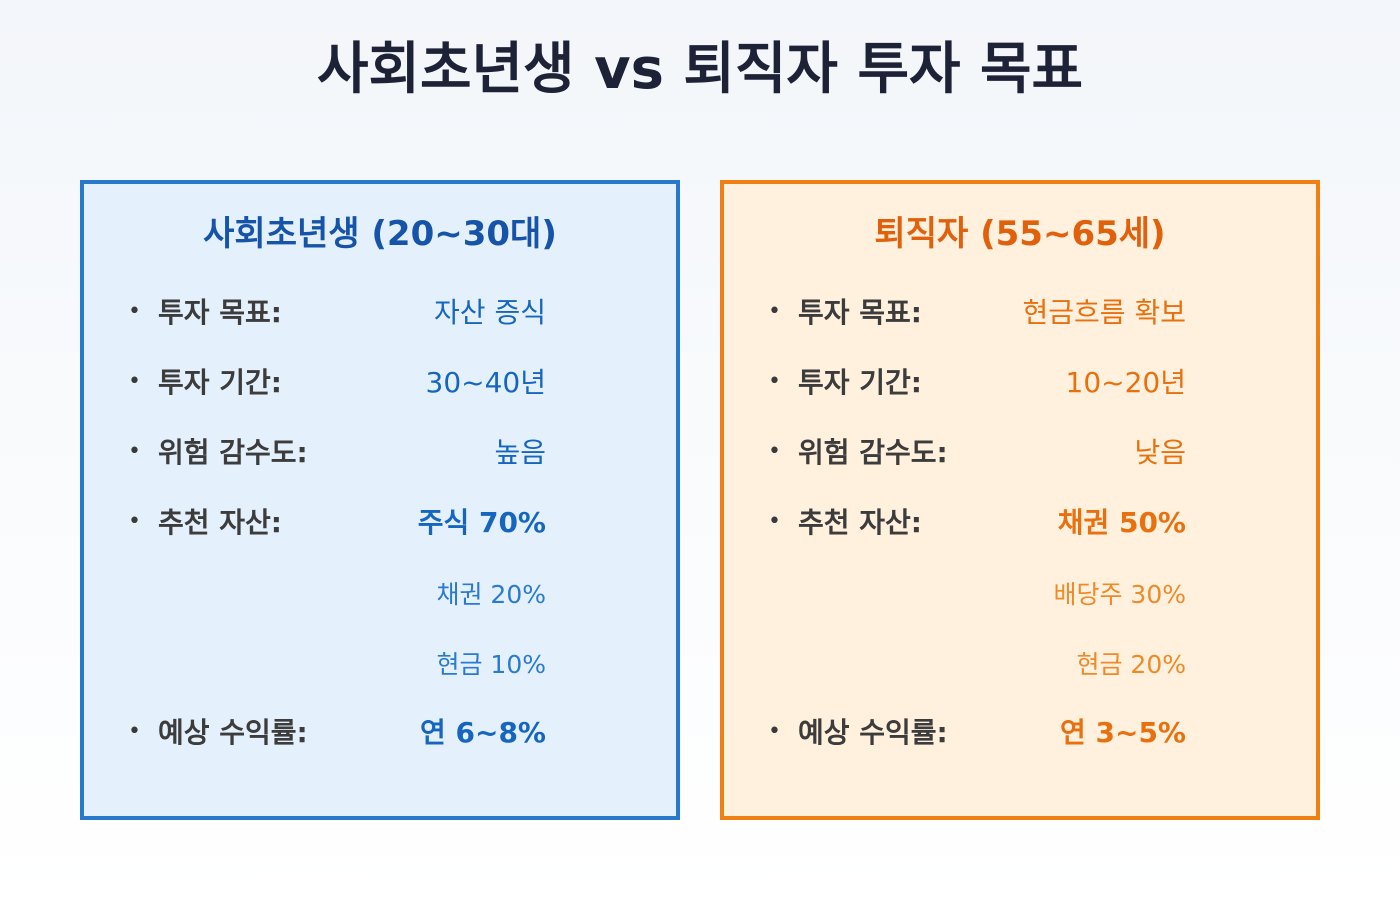 This screenshot has width=1400, height=900. What do you see at coordinates (1104, 312) in the screenshot?
I see `retiree-goal-value: 현금흐름 확보` at bounding box center [1104, 312].